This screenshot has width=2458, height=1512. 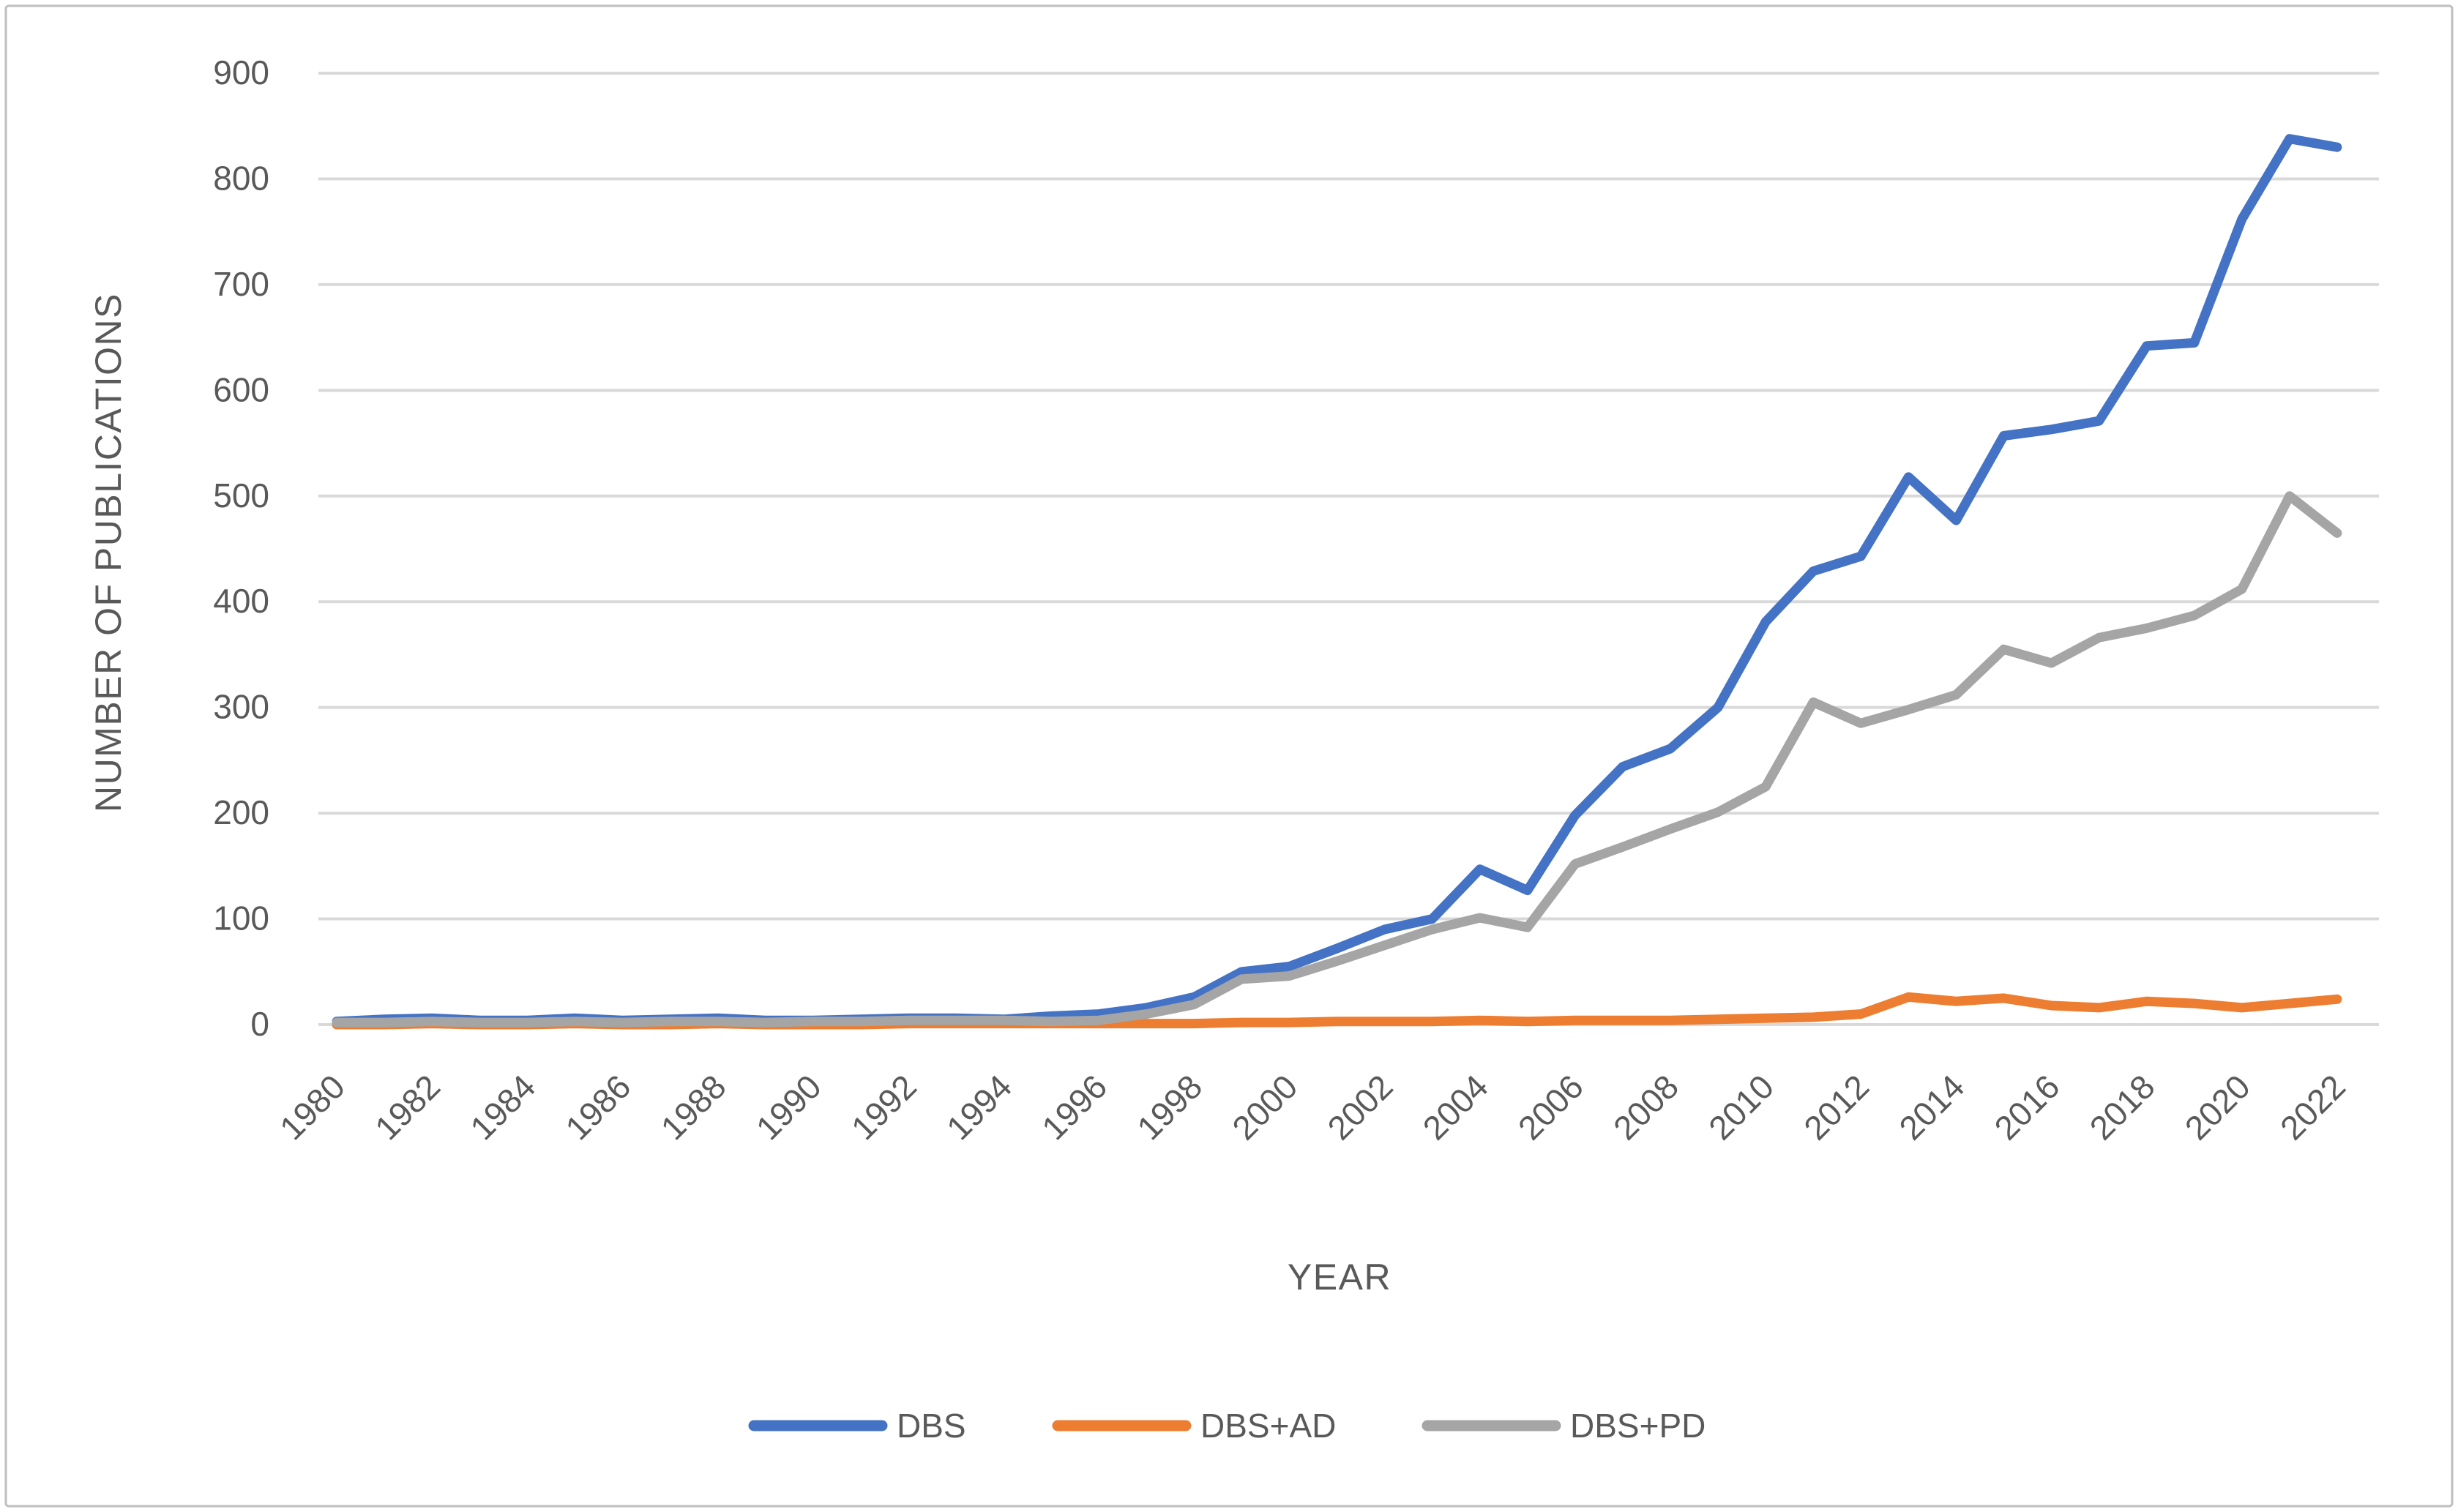 What do you see at coordinates (2122, 1107) in the screenshot?
I see `x-tick-label: 2018` at bounding box center [2122, 1107].